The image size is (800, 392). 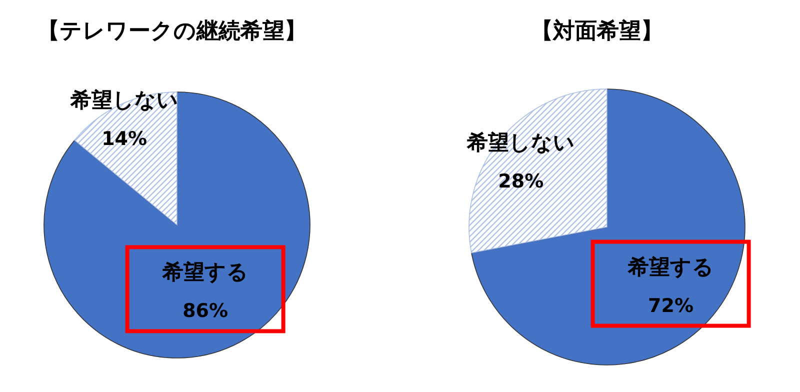 What do you see at coordinates (205, 311) in the screenshot?
I see `data-label: 86%` at bounding box center [205, 311].